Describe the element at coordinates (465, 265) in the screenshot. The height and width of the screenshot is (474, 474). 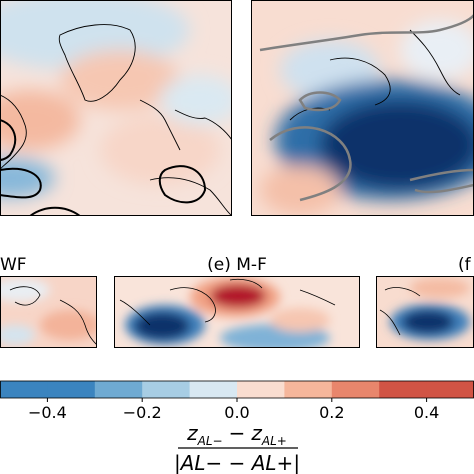
I see `panel-title-f: (f` at that location.